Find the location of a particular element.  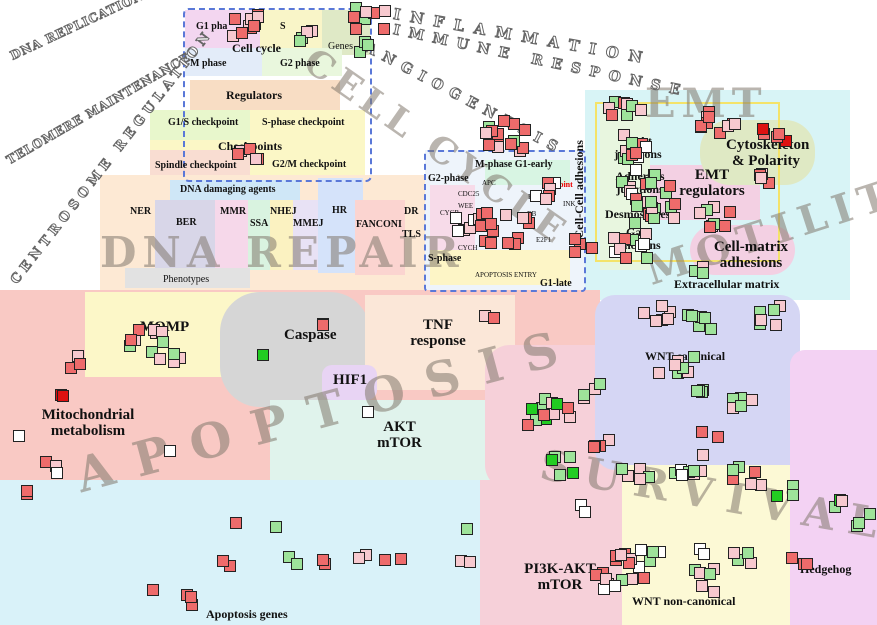

region-nhej is located at coordinates (282, 235).